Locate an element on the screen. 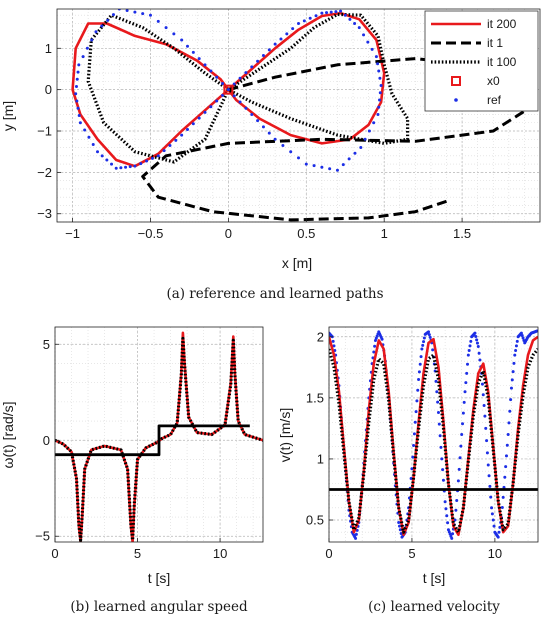 Image resolution: width=550 pixels, height=625 pixels. x-tick-label: 1 is located at coordinates (384, 233).